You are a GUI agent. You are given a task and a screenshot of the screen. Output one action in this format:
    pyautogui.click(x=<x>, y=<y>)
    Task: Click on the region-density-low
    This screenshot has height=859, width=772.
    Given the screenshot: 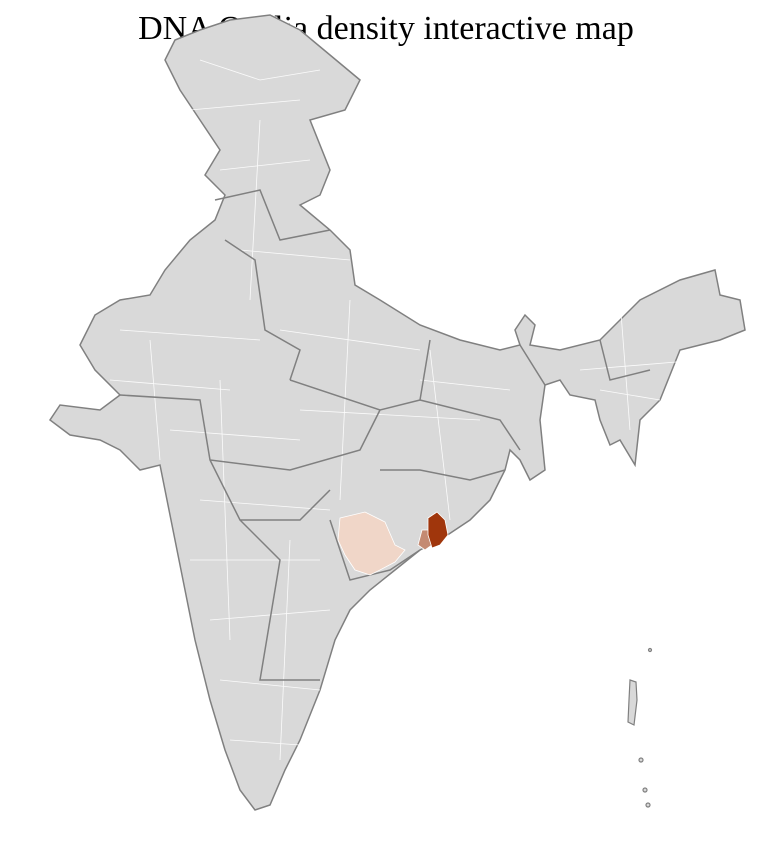 What is the action you would take?
    pyautogui.click(x=371, y=543)
    